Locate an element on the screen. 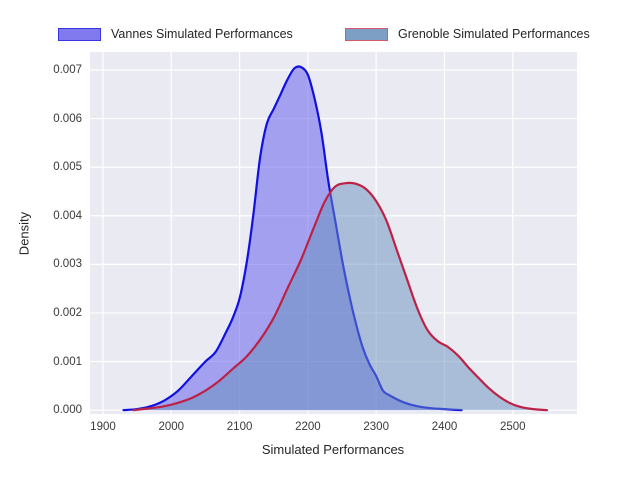 This screenshot has width=640, height=480. y-tick-label: 0.001 is located at coordinates (67, 361).